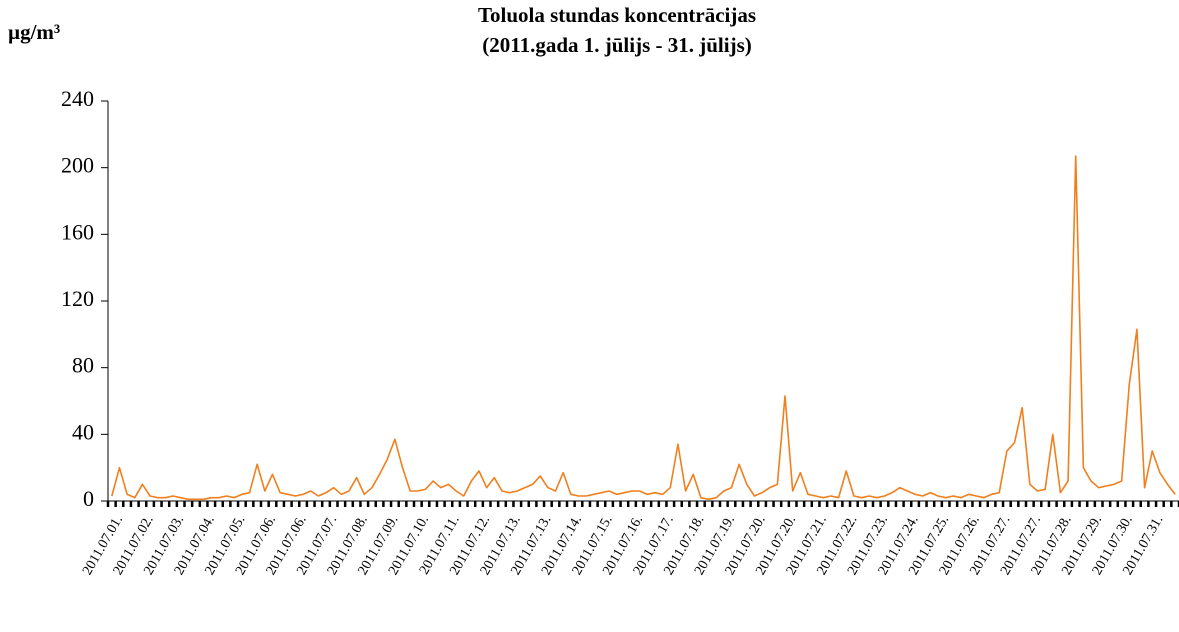 The height and width of the screenshot is (632, 1179). What do you see at coordinates (88, 498) in the screenshot?
I see `y-tick-label: 0` at bounding box center [88, 498].